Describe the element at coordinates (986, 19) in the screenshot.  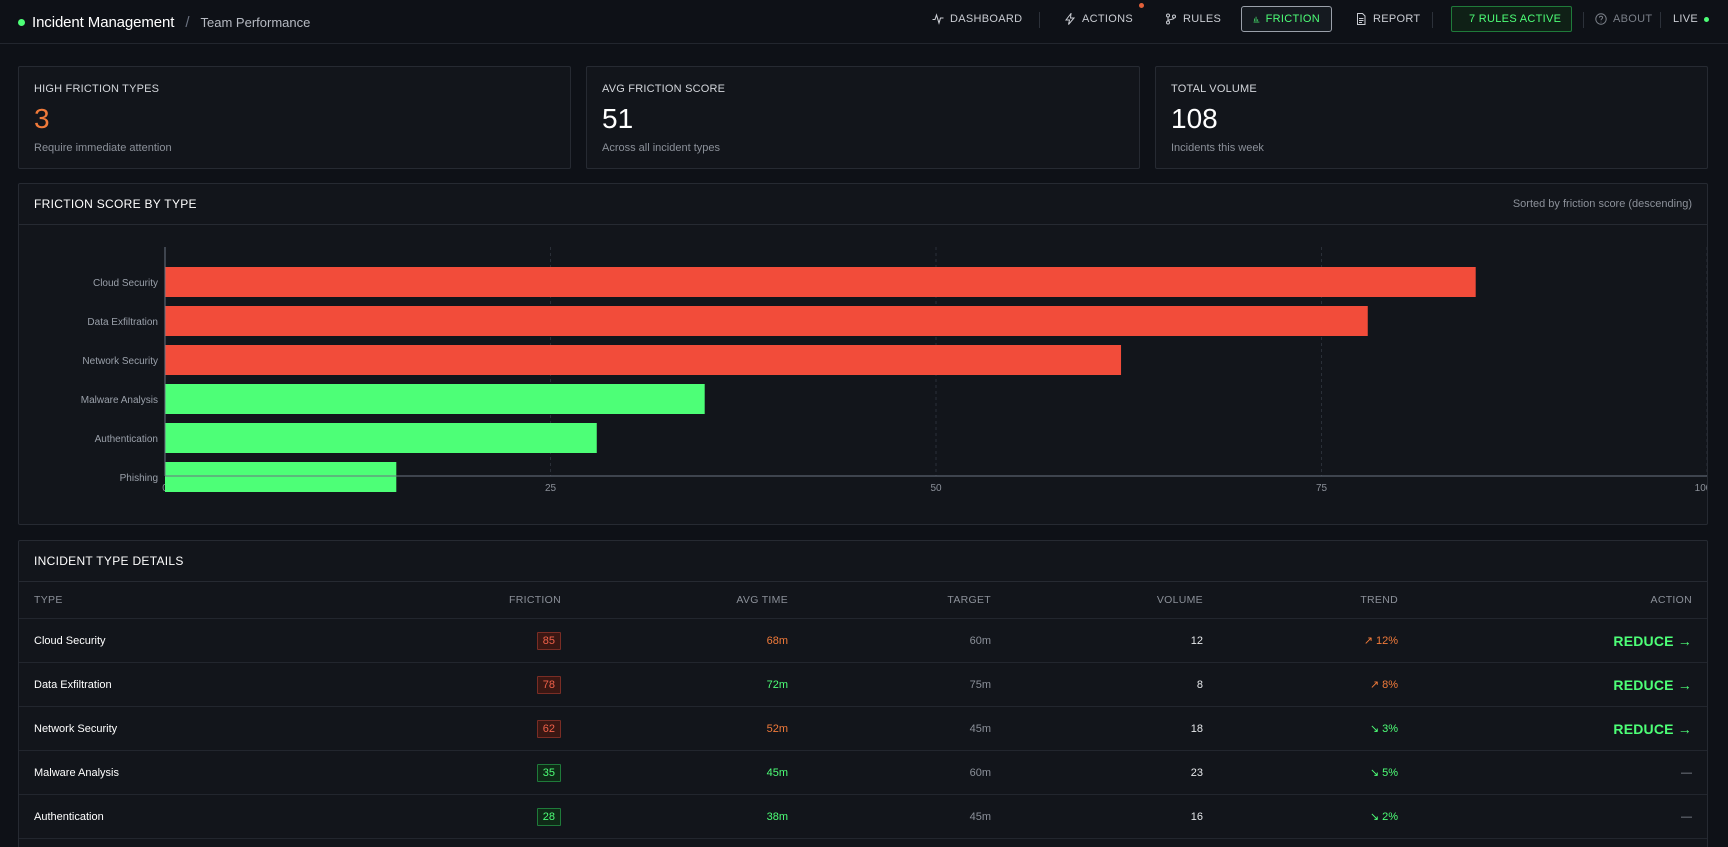
I see `nav-dashboard-label: DASHBOARD` at that location.